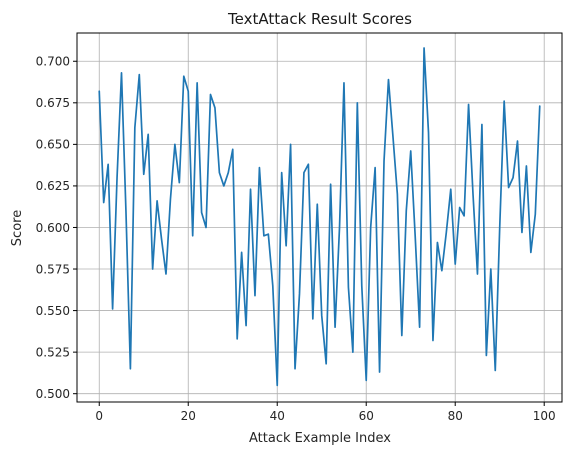 The width and height of the screenshot is (584, 455). What do you see at coordinates (53, 311) in the screenshot?
I see `y-tick-label: 0.550` at bounding box center [53, 311].